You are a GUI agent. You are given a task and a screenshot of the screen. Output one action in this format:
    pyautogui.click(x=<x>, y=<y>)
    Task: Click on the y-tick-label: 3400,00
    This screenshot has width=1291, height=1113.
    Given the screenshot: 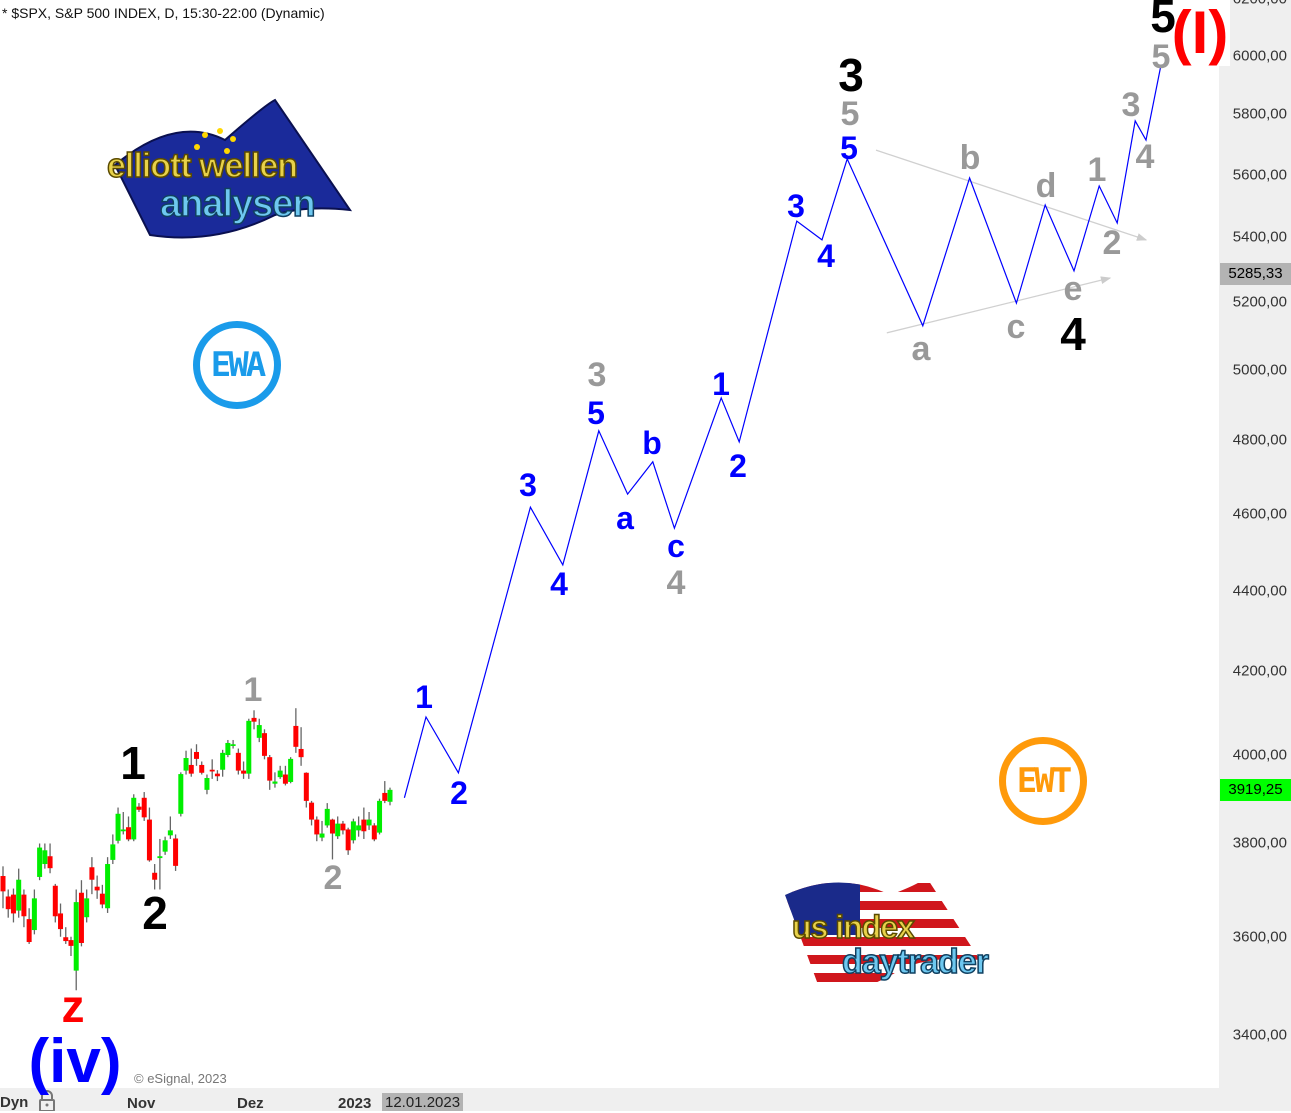 What is the action you would take?
    pyautogui.click(x=1259, y=1035)
    